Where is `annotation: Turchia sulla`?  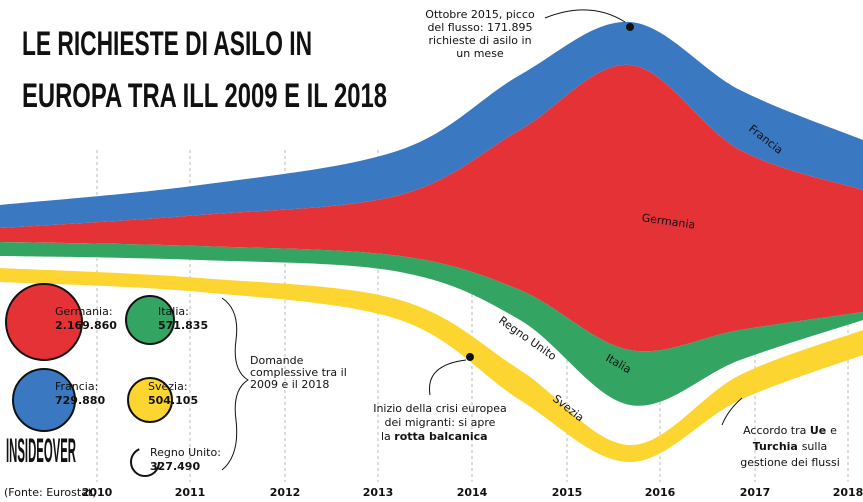 annotation: Turchia sulla is located at coordinates (790, 446).